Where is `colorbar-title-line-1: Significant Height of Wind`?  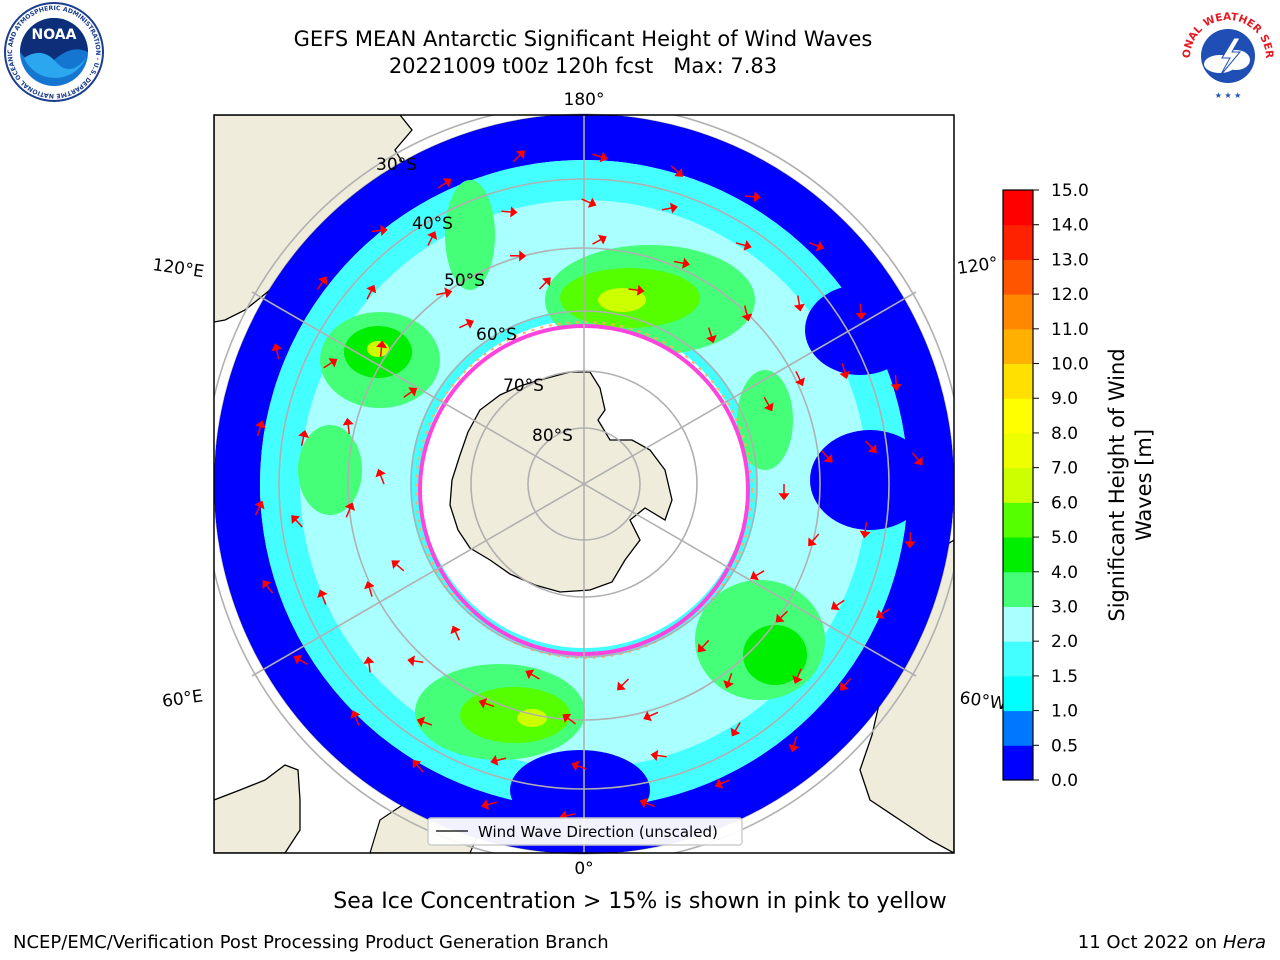
colorbar-title-line-1: Significant Height of Wind is located at coordinates (1117, 484).